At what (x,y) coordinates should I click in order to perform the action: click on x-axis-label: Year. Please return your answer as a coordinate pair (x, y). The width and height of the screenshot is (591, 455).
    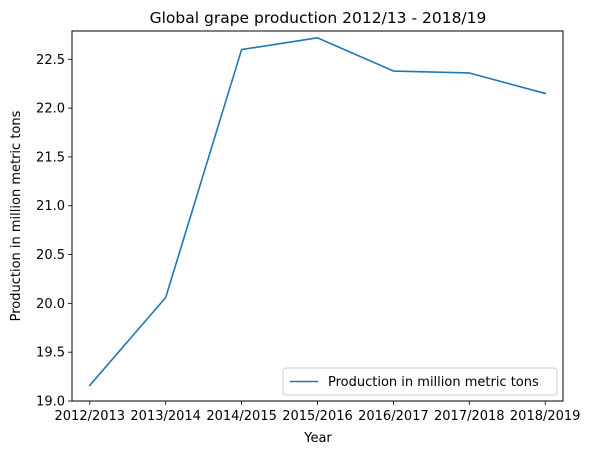
    Looking at the image, I should click on (317, 438).